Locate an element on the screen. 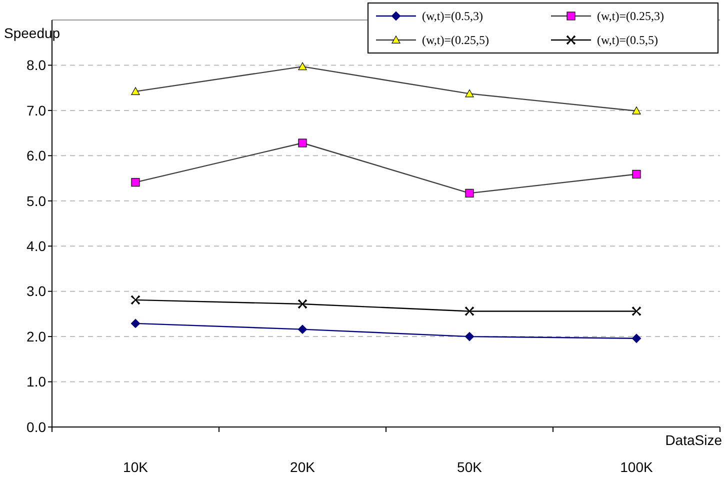  x-axis-title: DataSize is located at coordinates (693, 440).